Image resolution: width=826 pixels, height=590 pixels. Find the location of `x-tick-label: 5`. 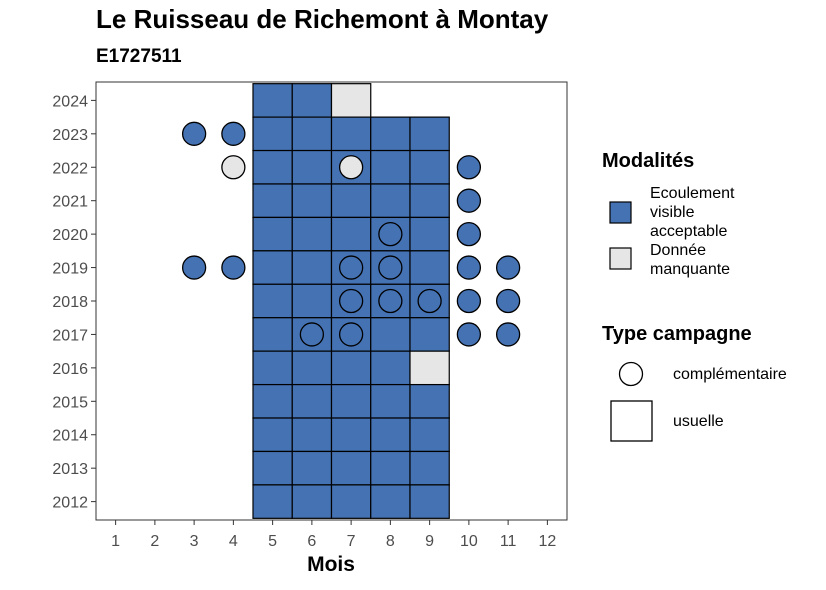

x-tick-label: 5 is located at coordinates (272, 541).